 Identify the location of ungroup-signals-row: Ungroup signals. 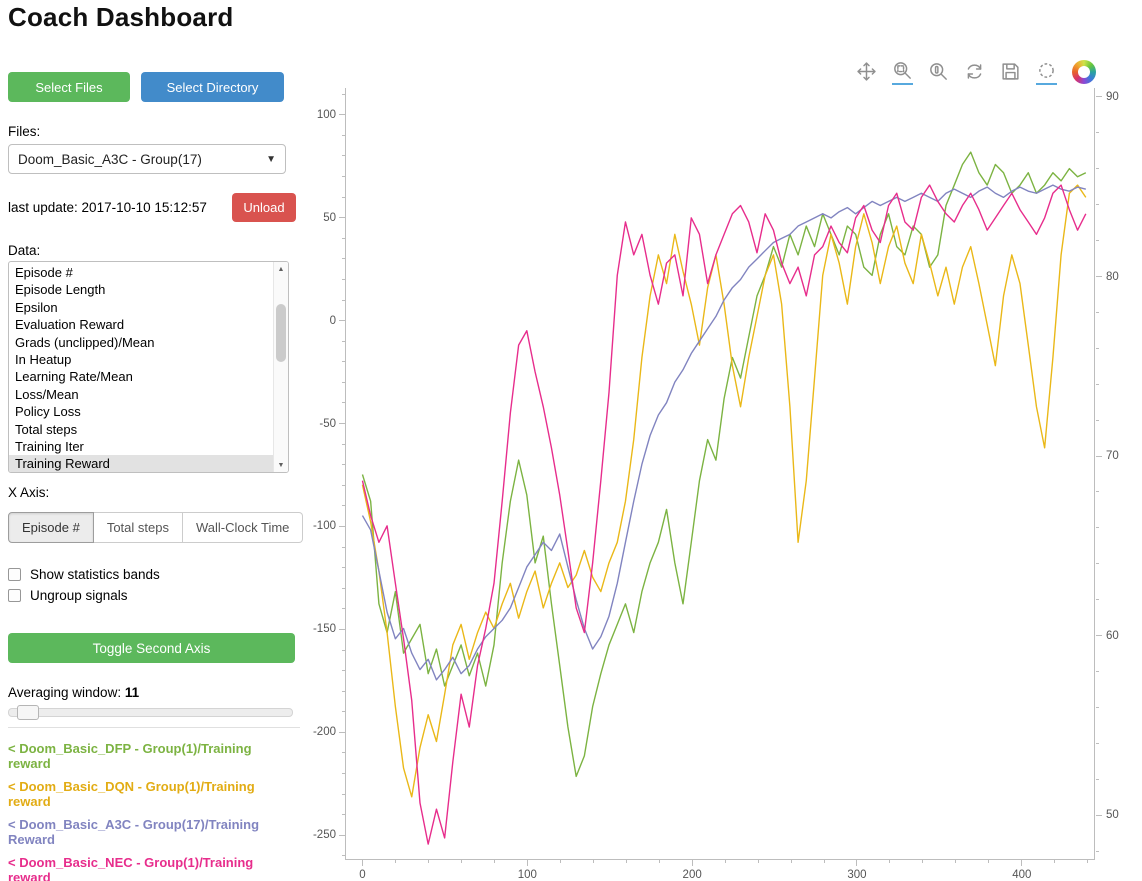
(154, 595).